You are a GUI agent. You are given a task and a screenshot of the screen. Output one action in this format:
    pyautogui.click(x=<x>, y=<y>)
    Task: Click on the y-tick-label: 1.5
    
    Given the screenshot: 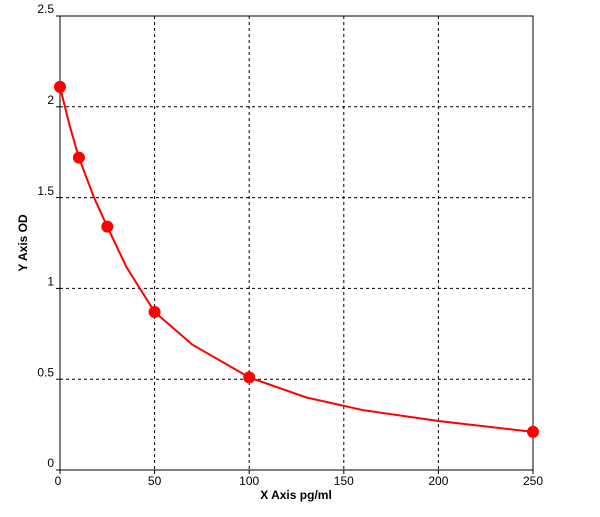 What is the action you would take?
    pyautogui.click(x=45, y=191)
    